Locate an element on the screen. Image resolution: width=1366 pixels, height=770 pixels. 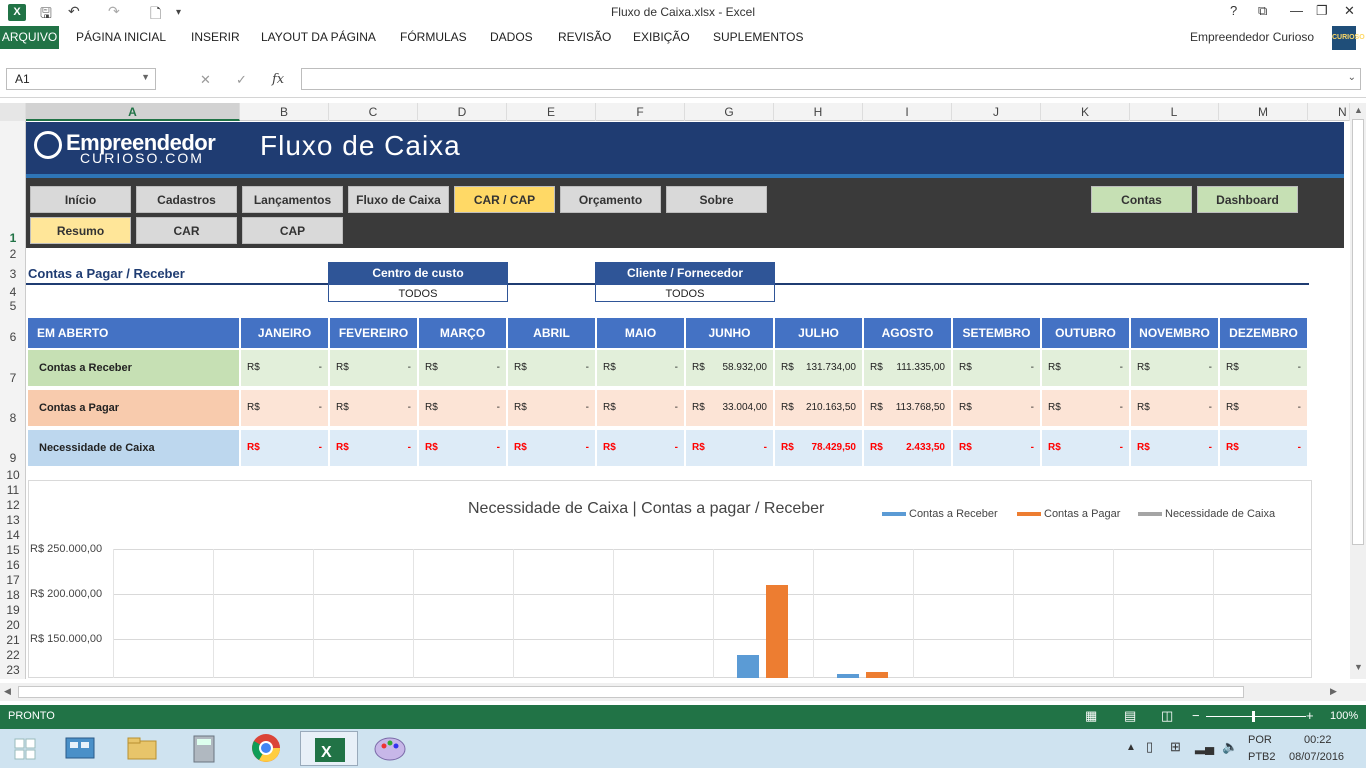
row-header: 9 is located at coordinates (13, 458).